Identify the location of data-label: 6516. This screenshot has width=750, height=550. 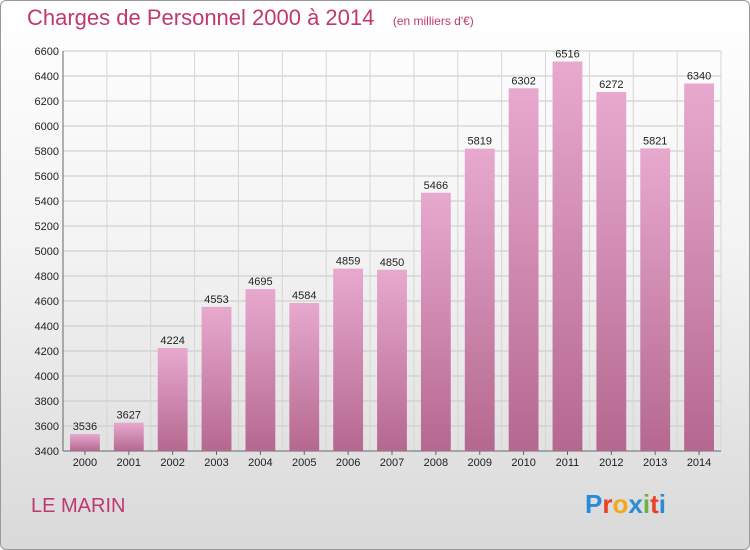
(567, 55).